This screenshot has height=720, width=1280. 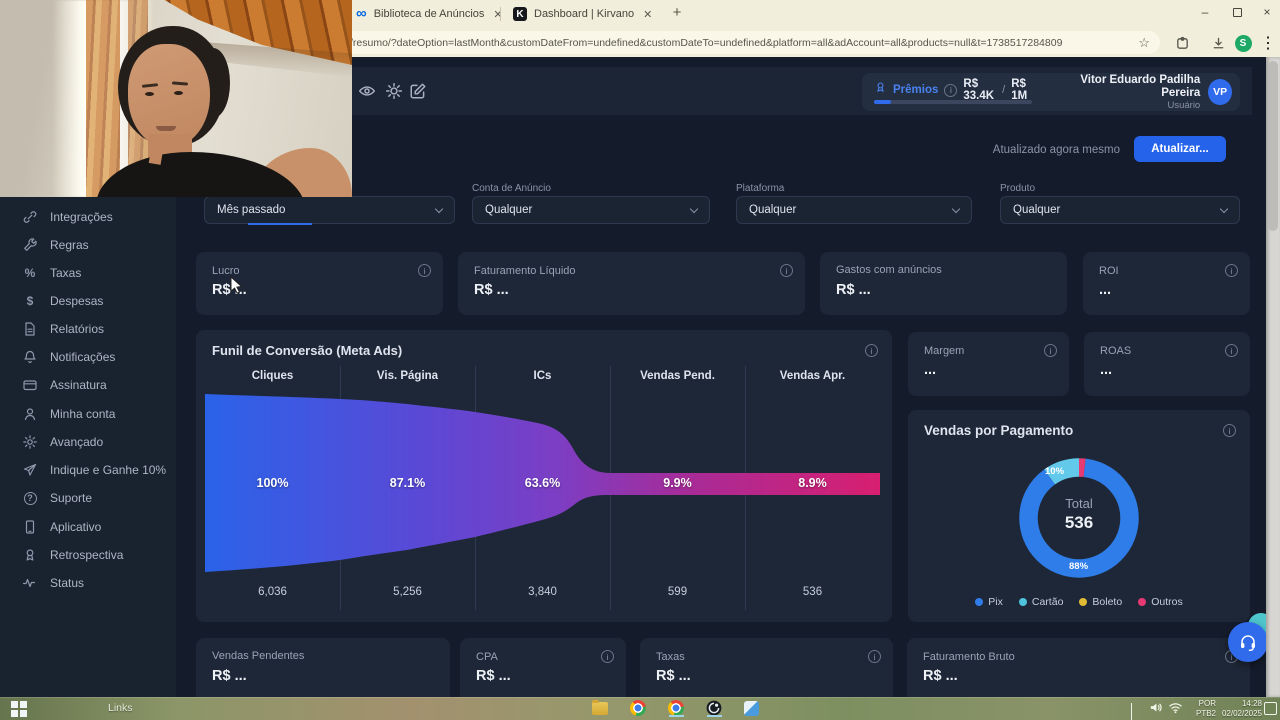 I want to click on card-title: Margem, so click(x=944, y=350).